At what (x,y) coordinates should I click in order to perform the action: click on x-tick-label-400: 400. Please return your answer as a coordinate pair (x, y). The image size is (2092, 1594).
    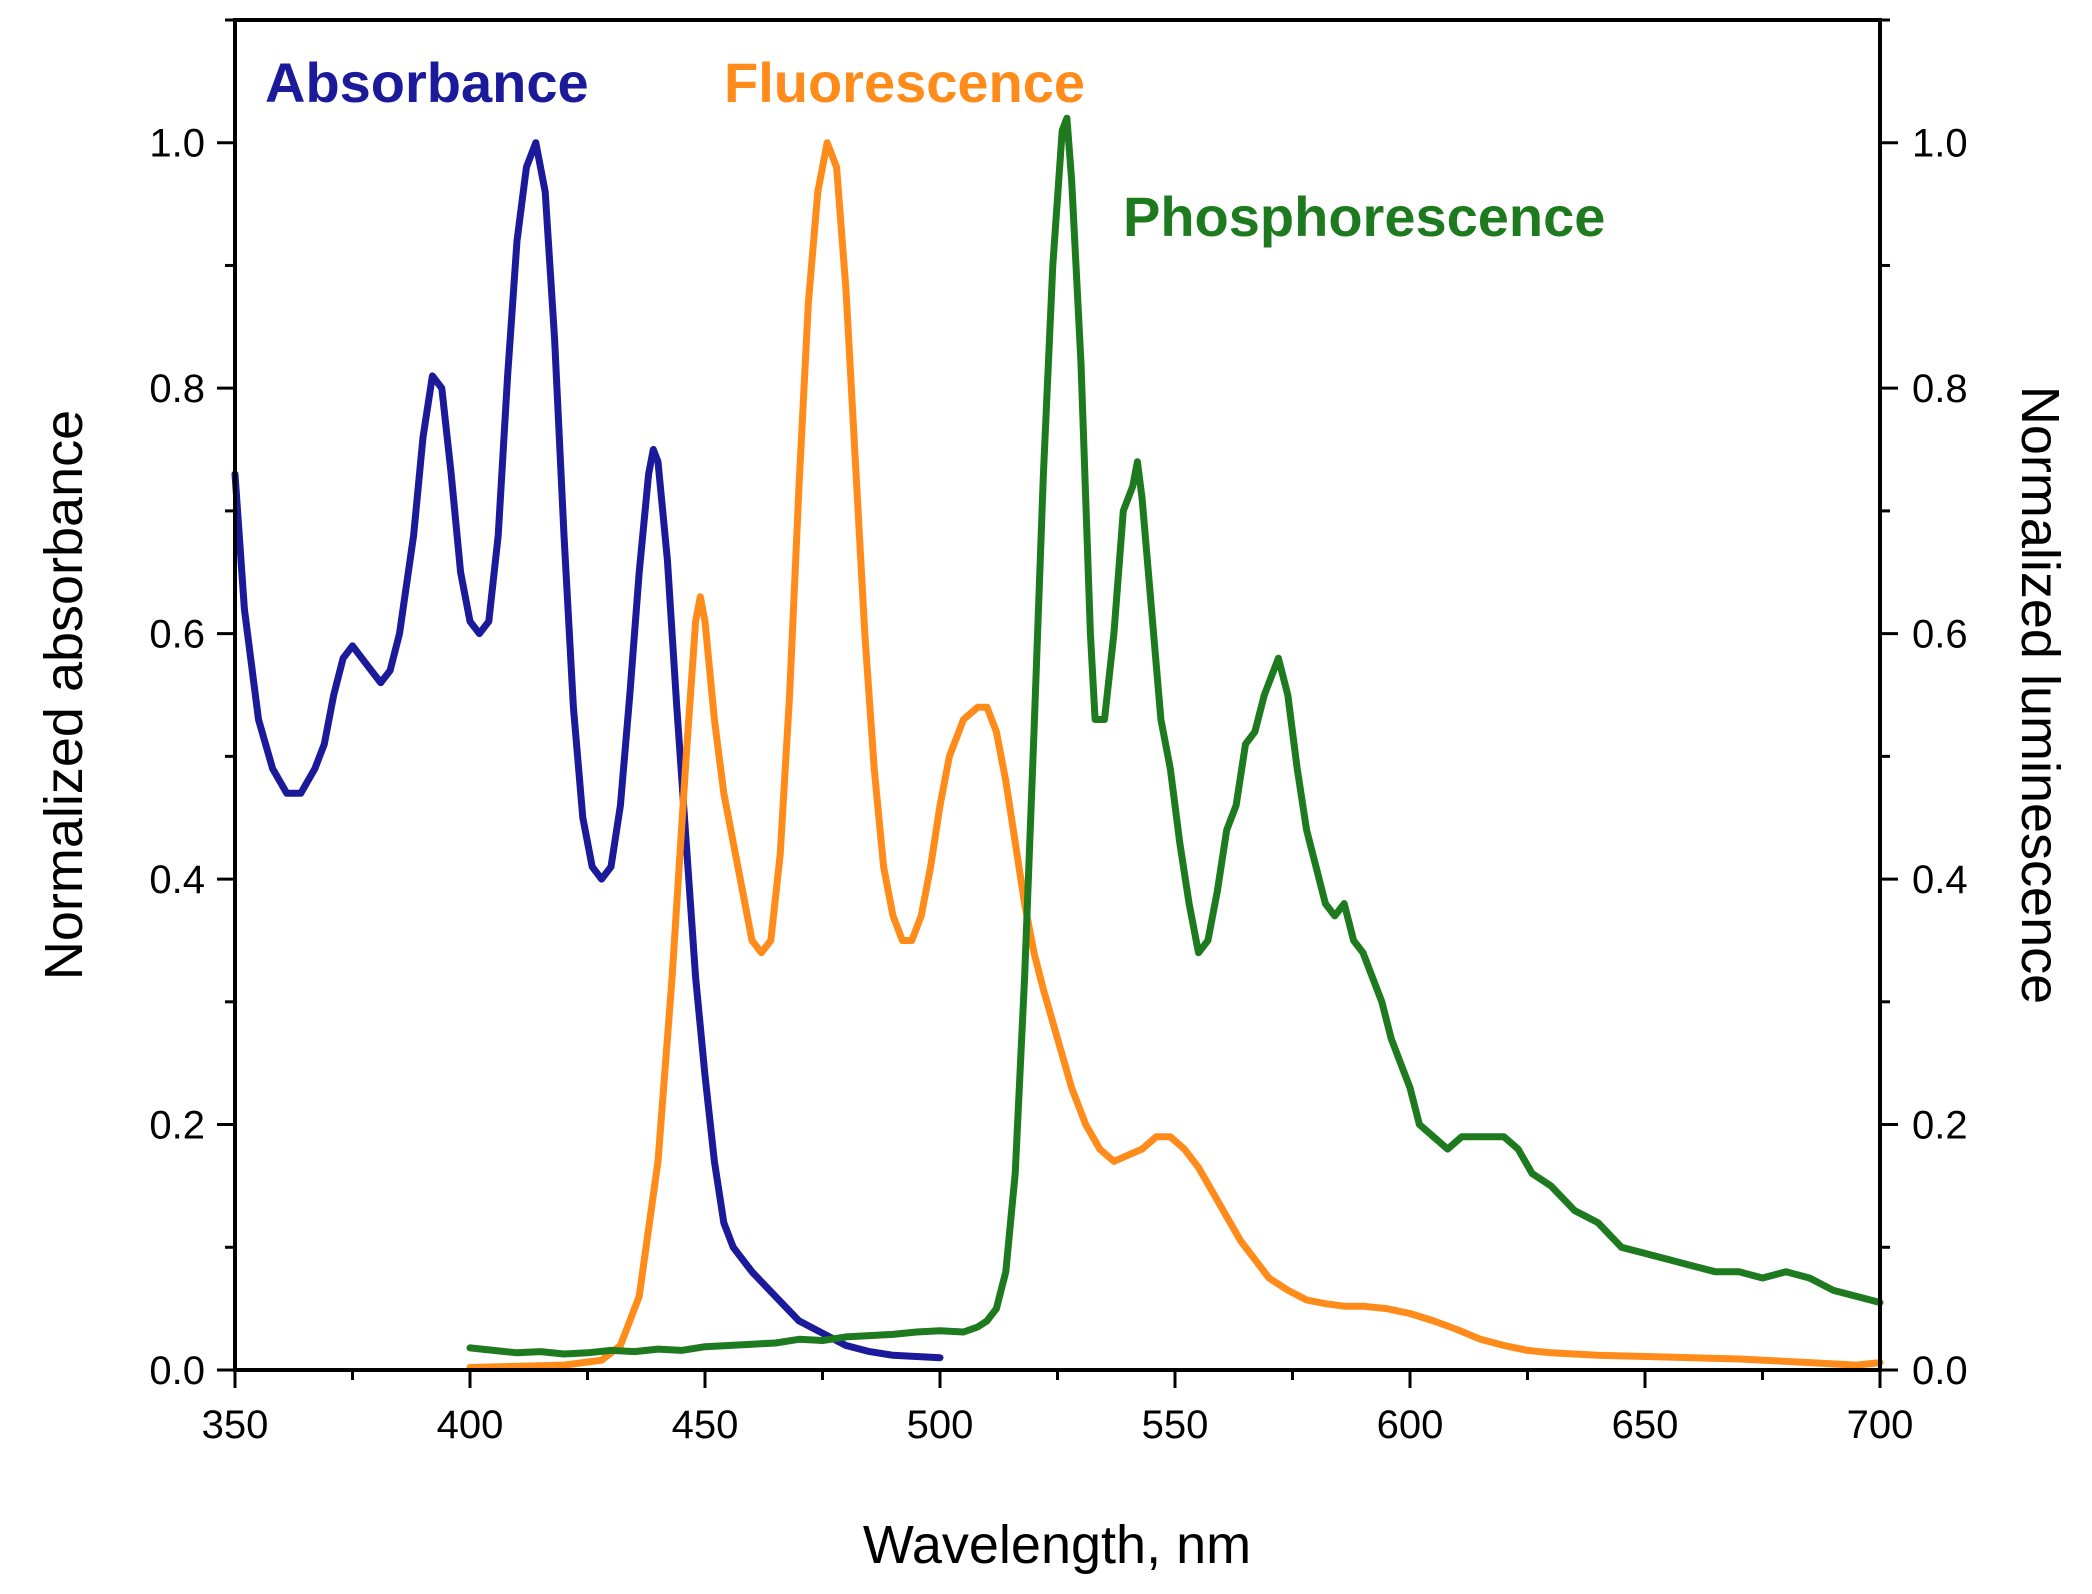
    Looking at the image, I should click on (470, 1425).